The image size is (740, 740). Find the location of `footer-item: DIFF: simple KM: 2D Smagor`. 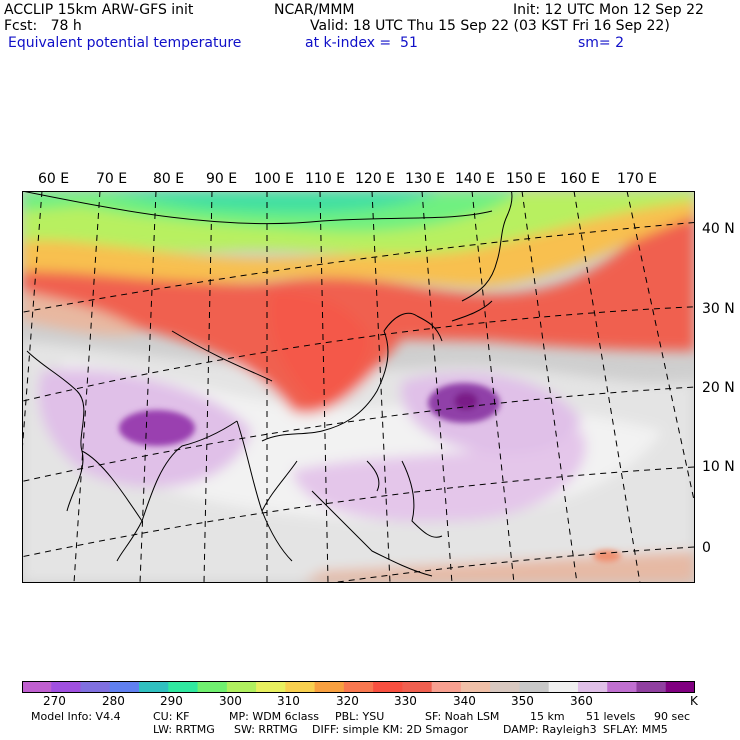

footer-item: DIFF: simple KM: 2D Smagor is located at coordinates (390, 729).